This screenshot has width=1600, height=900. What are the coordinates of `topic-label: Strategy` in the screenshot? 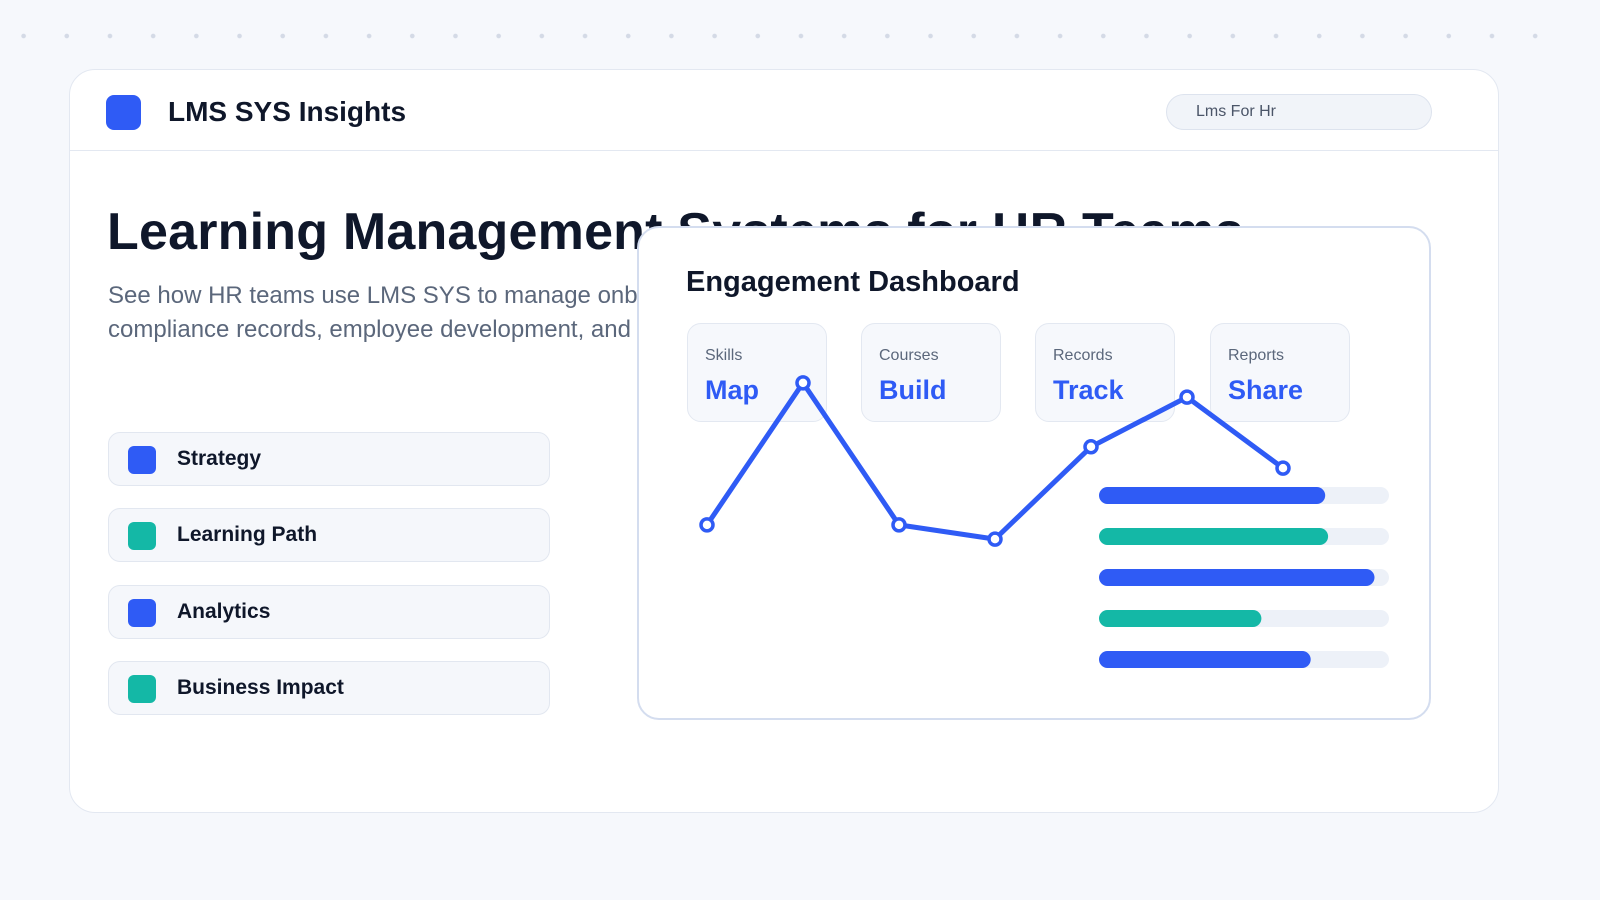 It's located at (219, 458).